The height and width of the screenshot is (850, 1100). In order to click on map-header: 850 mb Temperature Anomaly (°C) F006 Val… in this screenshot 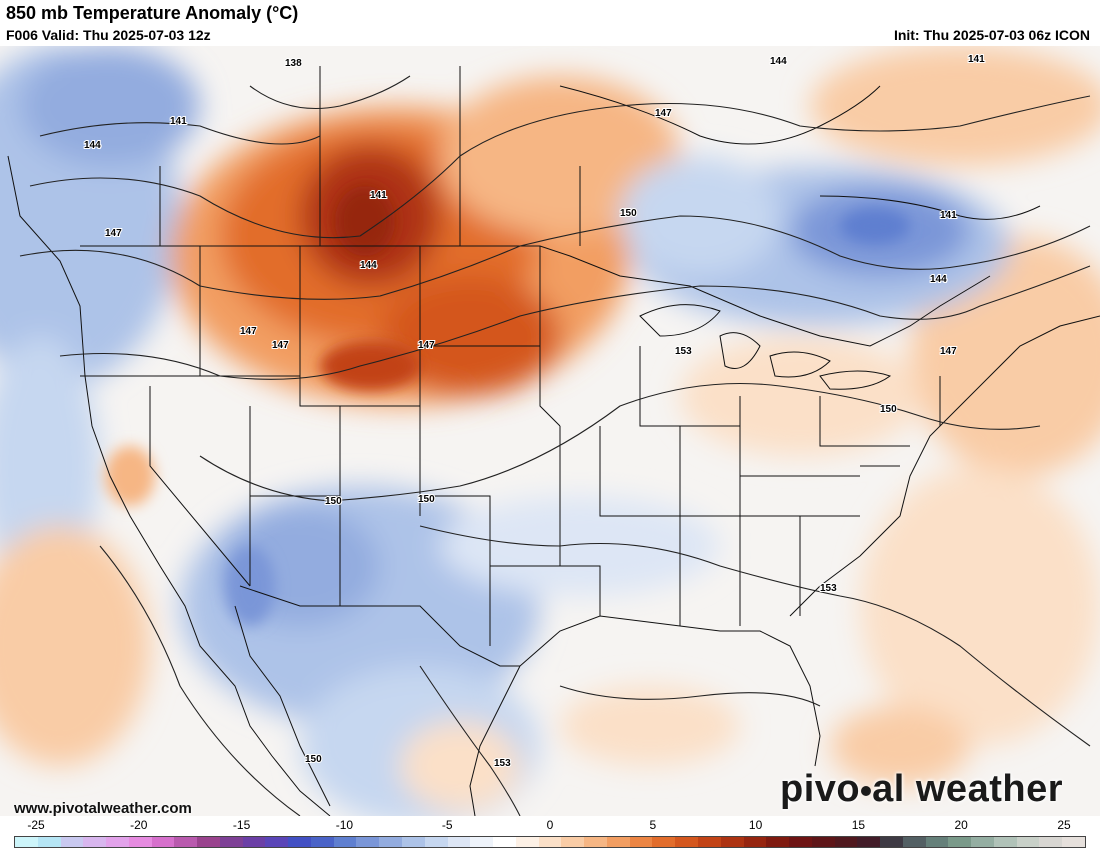, I will do `click(550, 23)`.